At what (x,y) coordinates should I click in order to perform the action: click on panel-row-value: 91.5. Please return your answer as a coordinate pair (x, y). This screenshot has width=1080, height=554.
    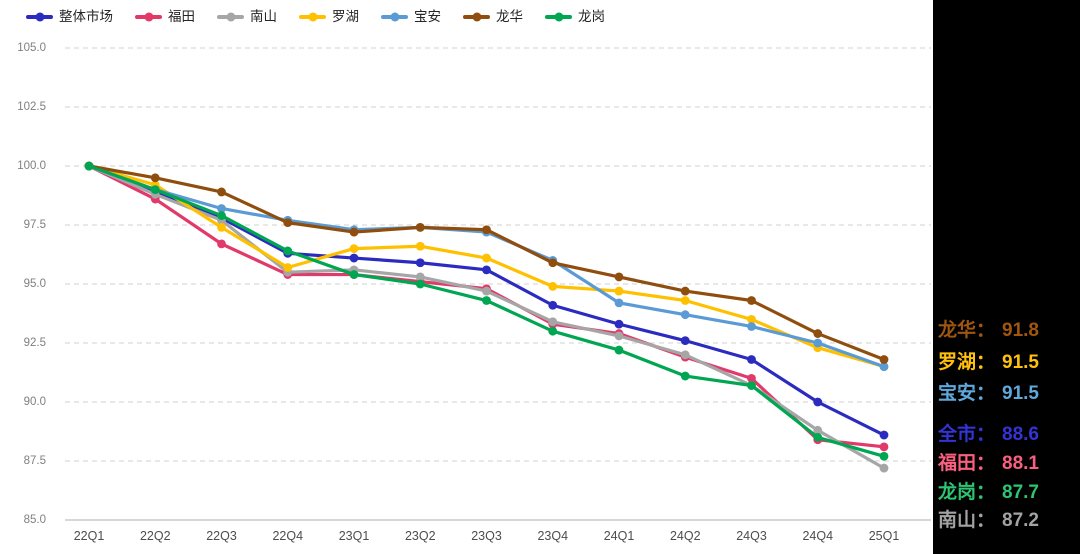
    Looking at the image, I should click on (1020, 393).